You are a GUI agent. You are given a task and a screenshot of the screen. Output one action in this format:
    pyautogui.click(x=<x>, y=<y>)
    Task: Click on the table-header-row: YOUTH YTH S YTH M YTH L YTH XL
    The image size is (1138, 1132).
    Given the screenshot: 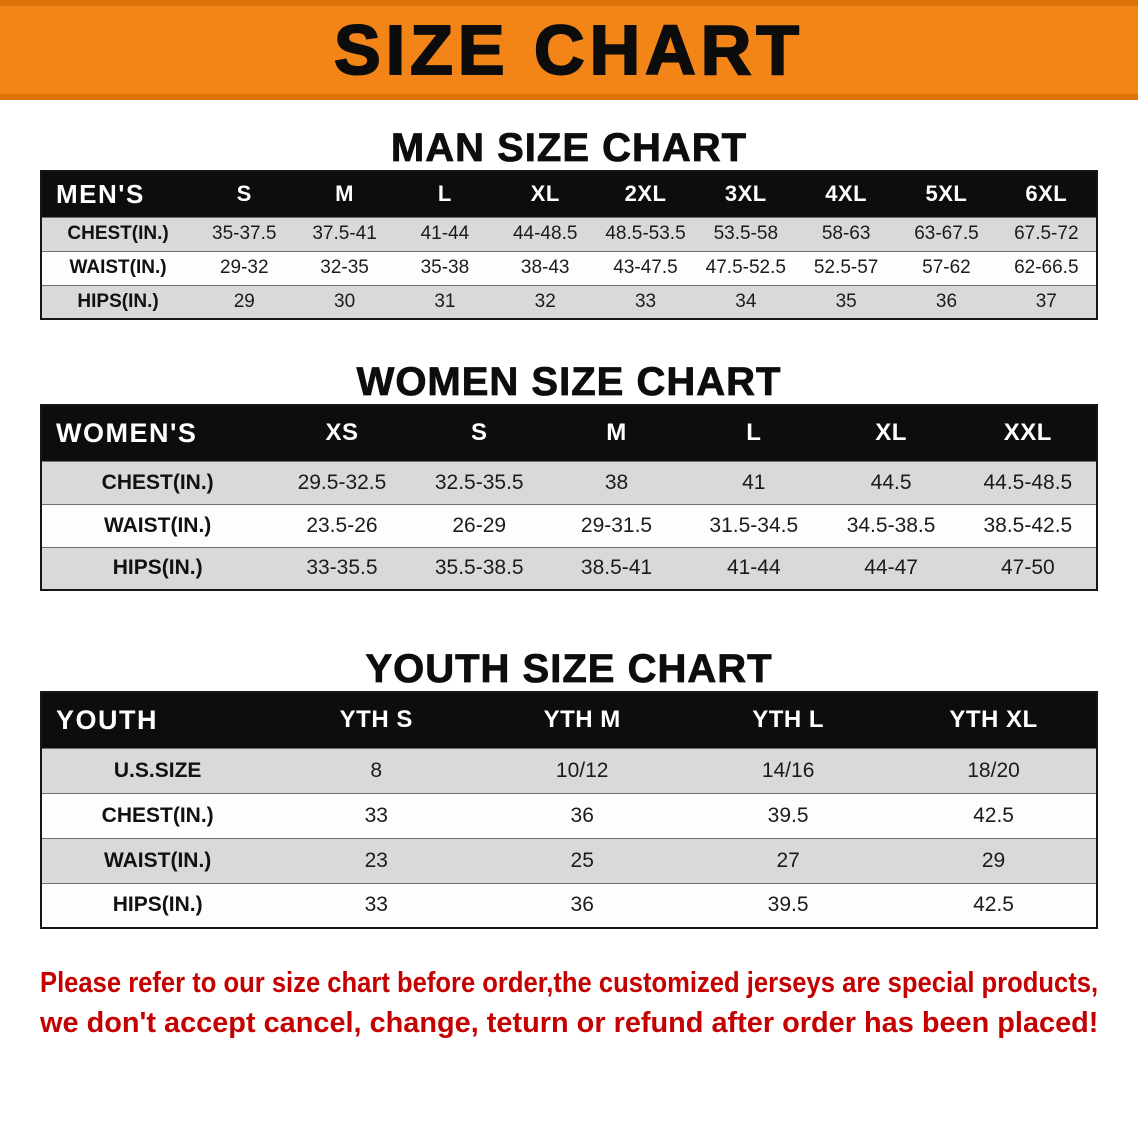 What is the action you would take?
    pyautogui.click(x=569, y=720)
    